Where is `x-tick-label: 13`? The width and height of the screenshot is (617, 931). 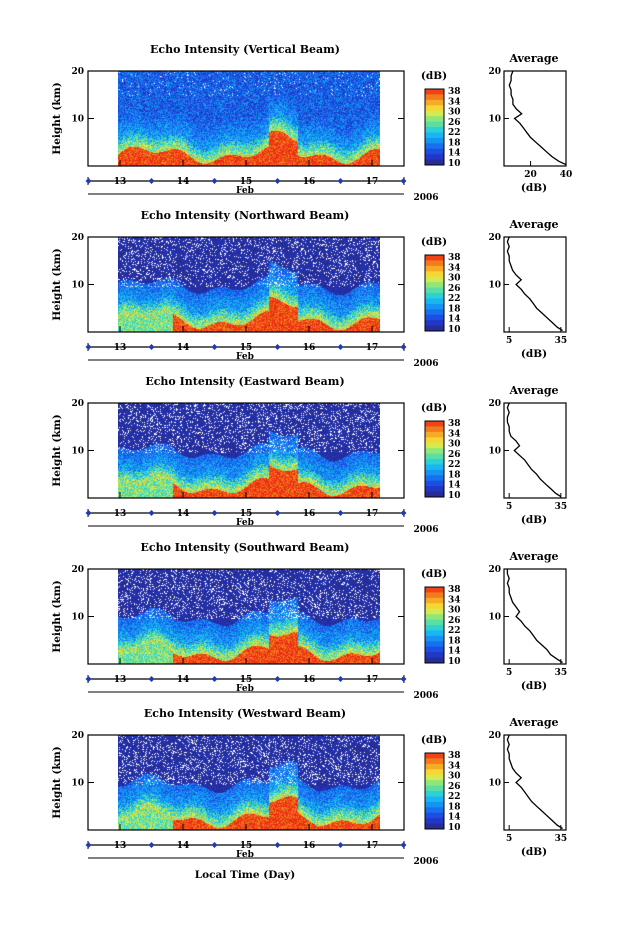 x-tick-label: 13 is located at coordinates (120, 846).